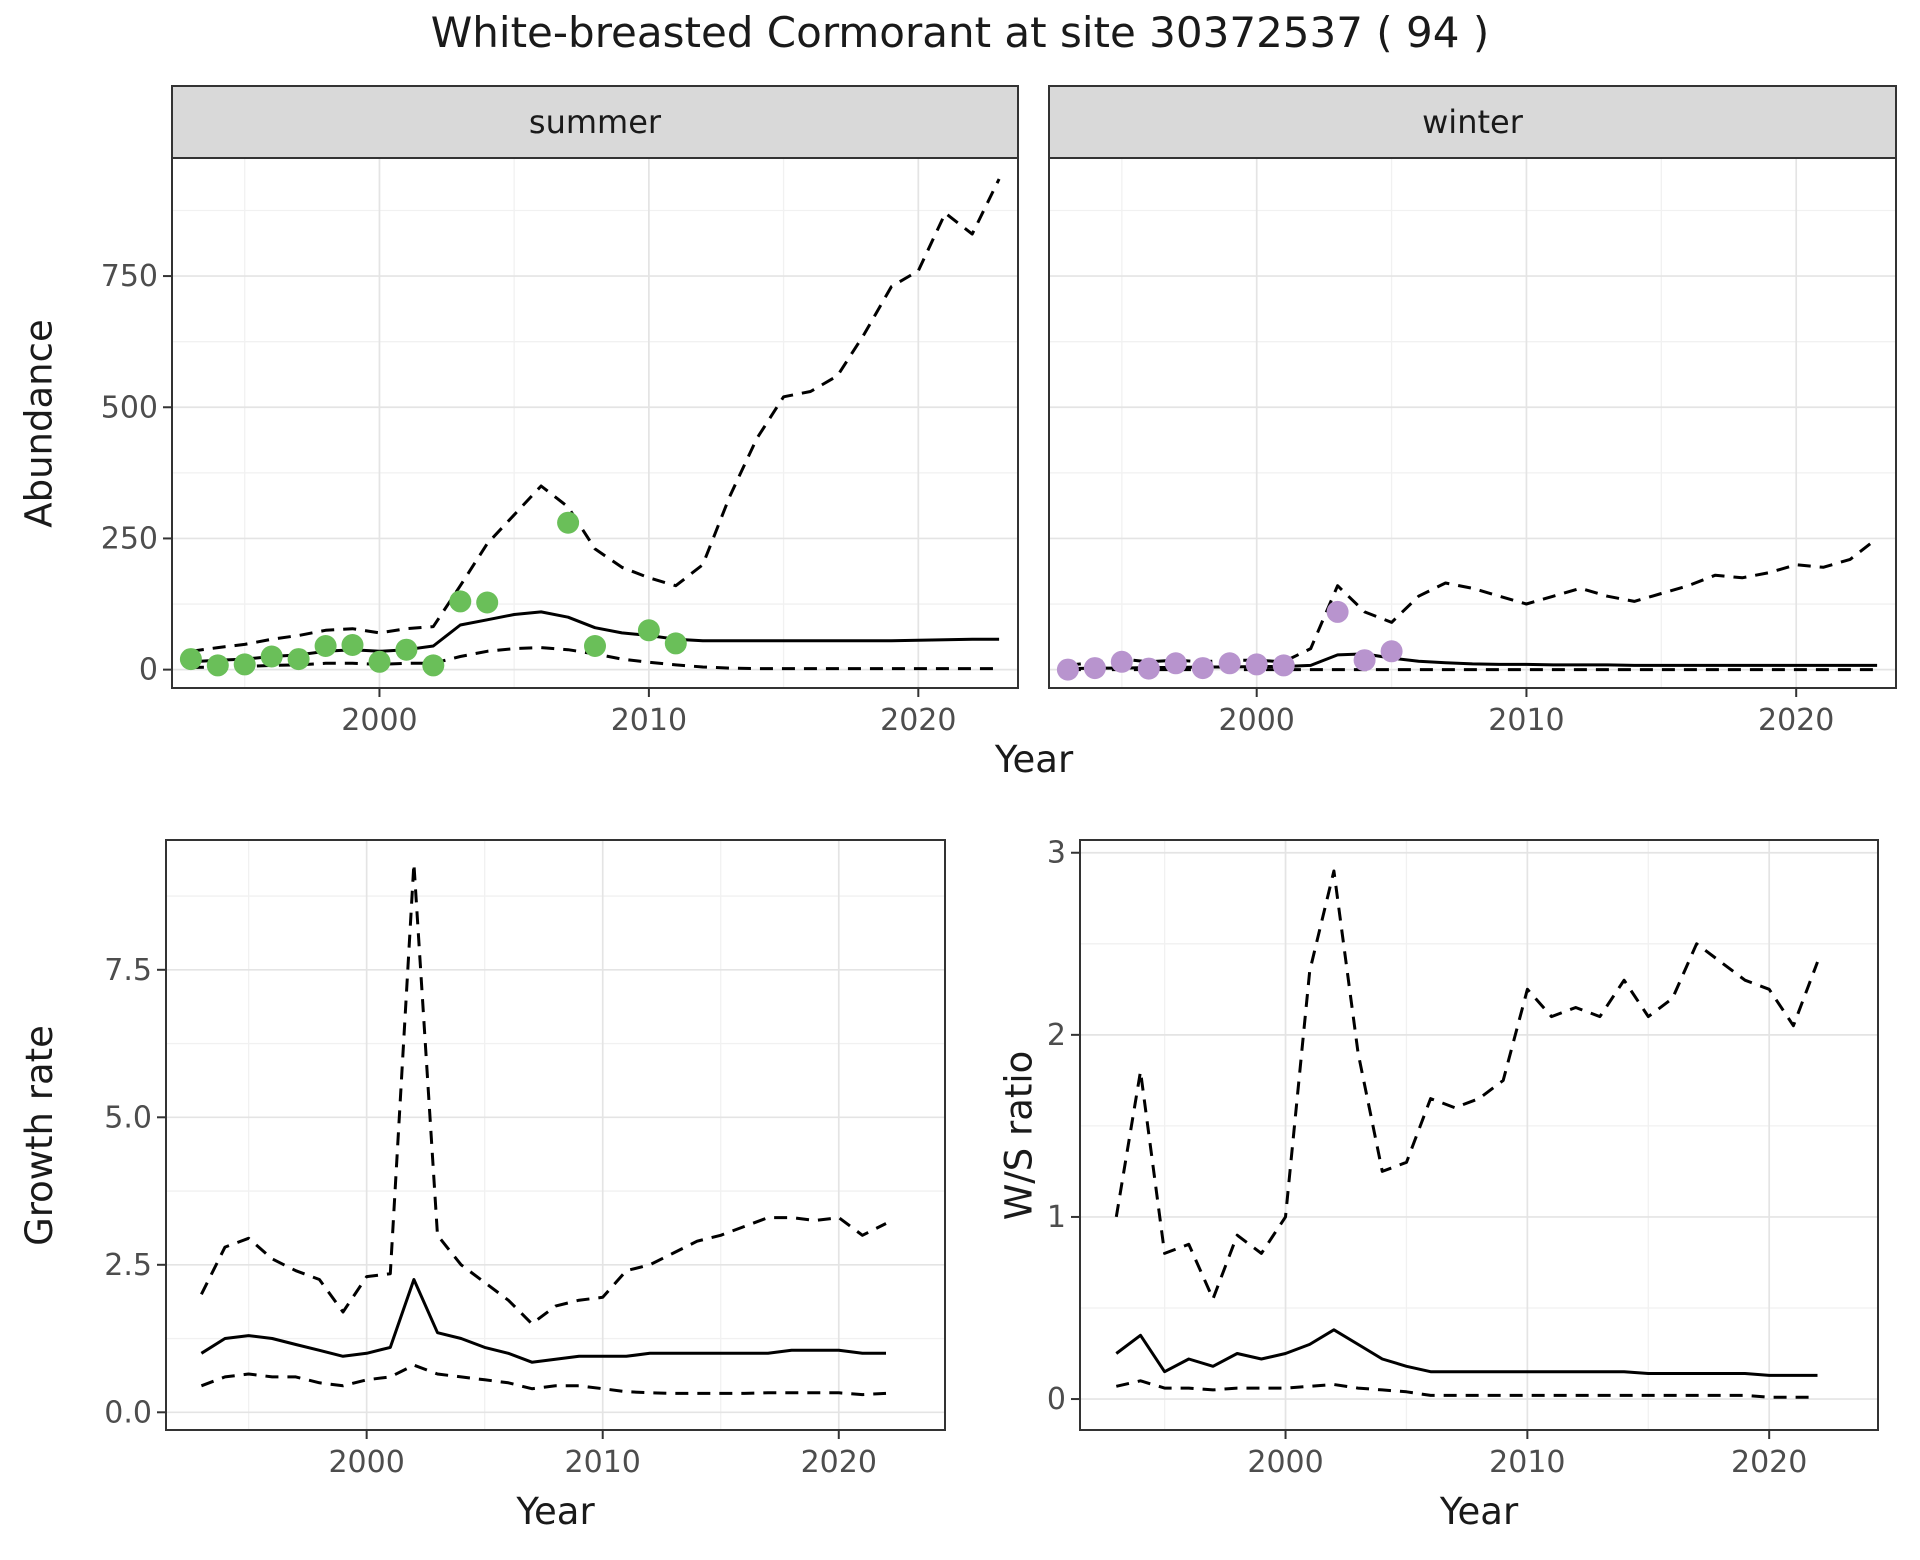 This screenshot has width=1920, height=1560. I want to click on summer-abundance-panel-bg, so click(595, 423).